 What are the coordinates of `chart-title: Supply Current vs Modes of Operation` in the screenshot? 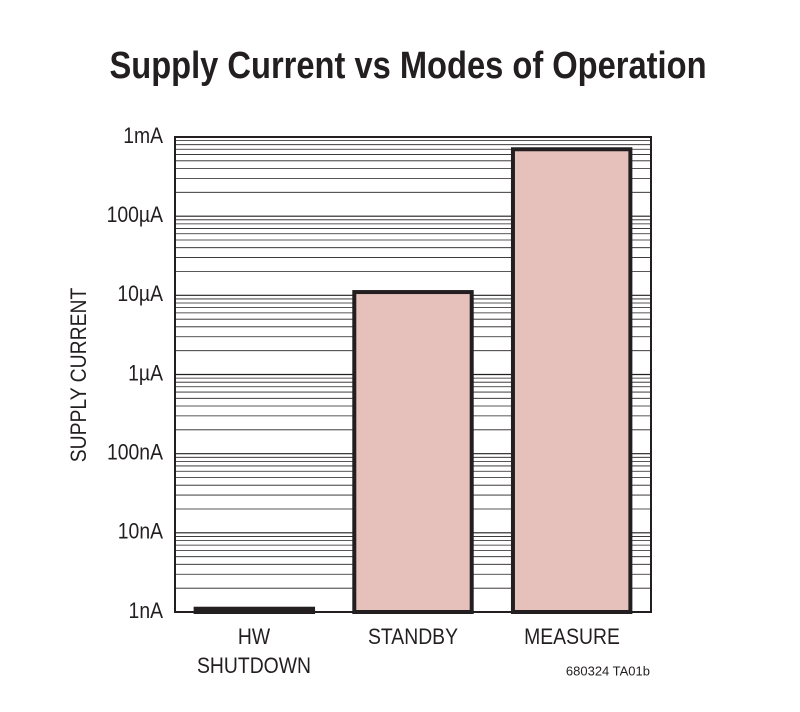 It's located at (407, 65).